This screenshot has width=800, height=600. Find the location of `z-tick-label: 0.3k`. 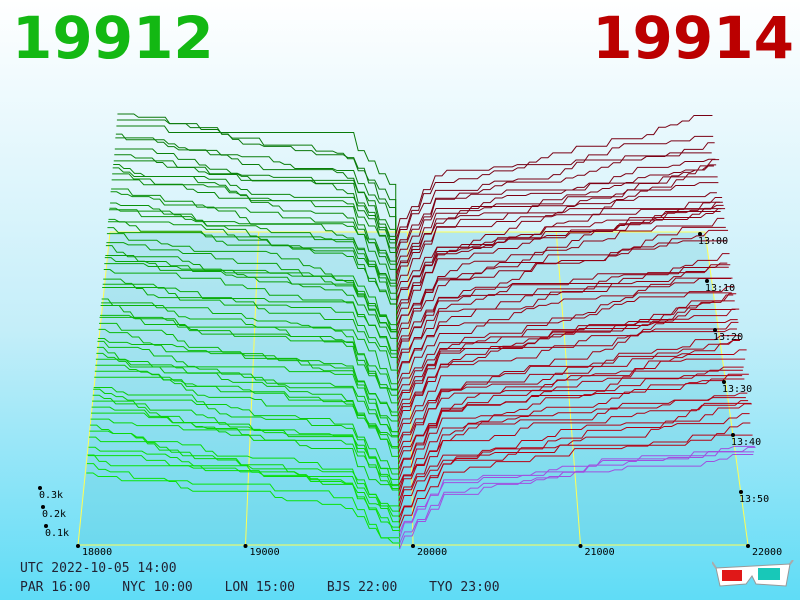

z-tick-label: 0.3k is located at coordinates (51, 495).